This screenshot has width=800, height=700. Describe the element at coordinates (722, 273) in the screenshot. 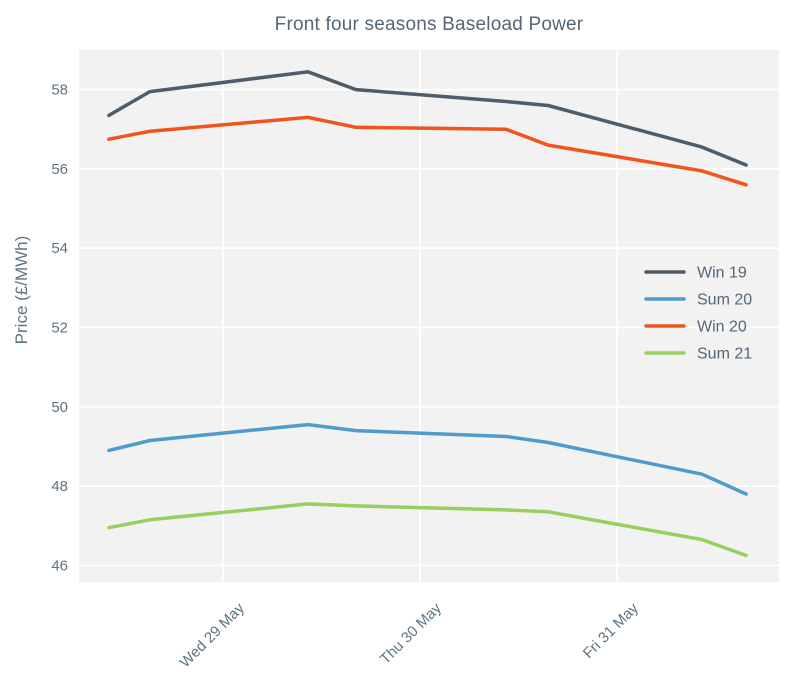

I see `legend-label-win-19: Win 19` at that location.